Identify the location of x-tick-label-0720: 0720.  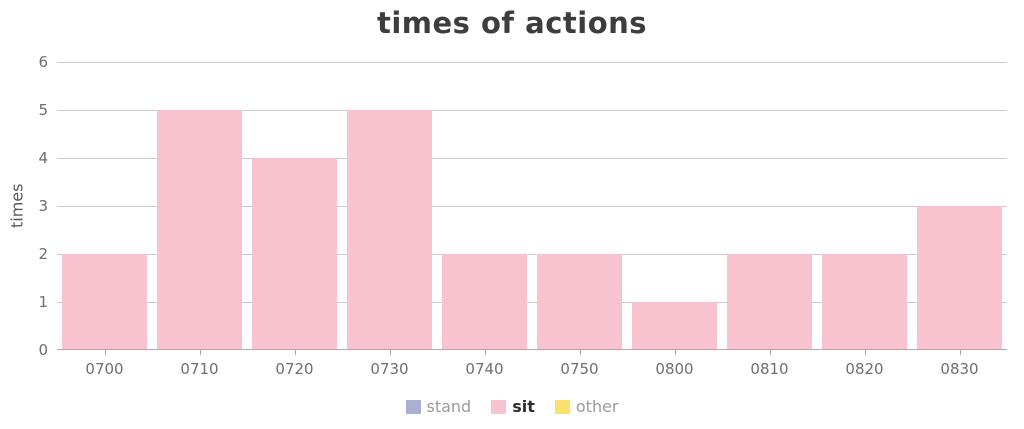
(294, 369).